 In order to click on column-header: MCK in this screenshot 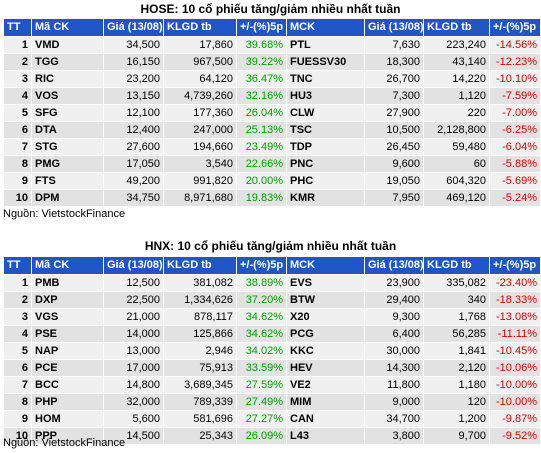, I will do `click(325, 265)`.